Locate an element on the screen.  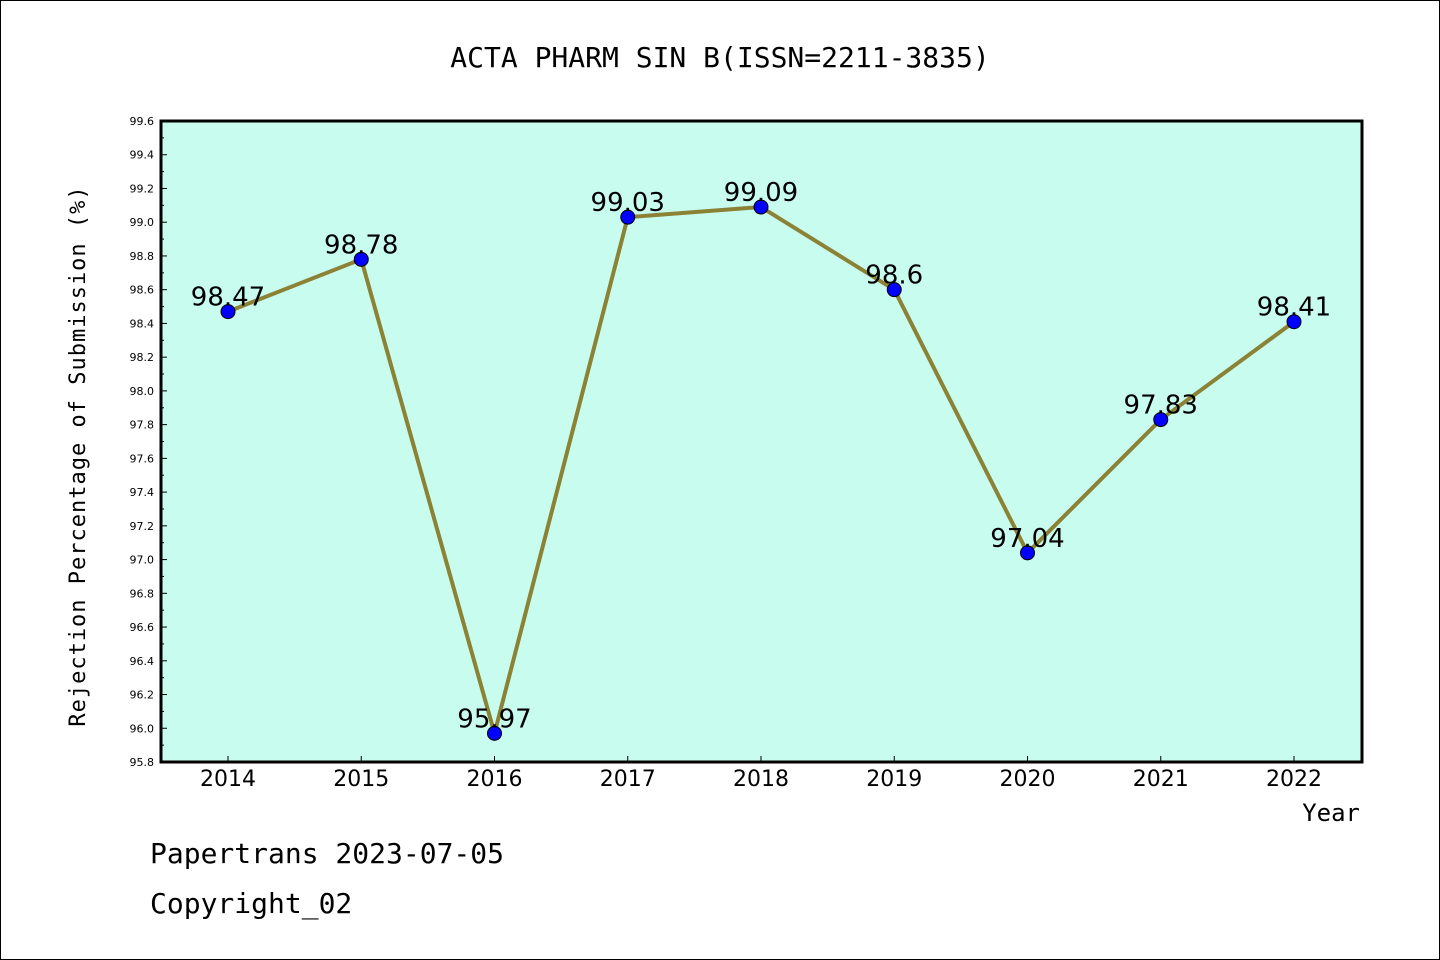
data-point-label: 99.09 is located at coordinates (761, 193).